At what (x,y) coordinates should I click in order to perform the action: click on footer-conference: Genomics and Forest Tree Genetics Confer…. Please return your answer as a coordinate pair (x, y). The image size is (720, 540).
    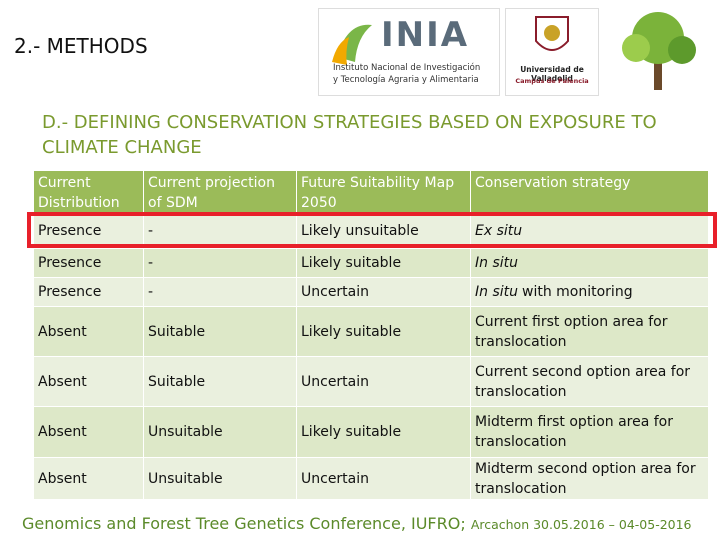
    Looking at the image, I should click on (244, 523).